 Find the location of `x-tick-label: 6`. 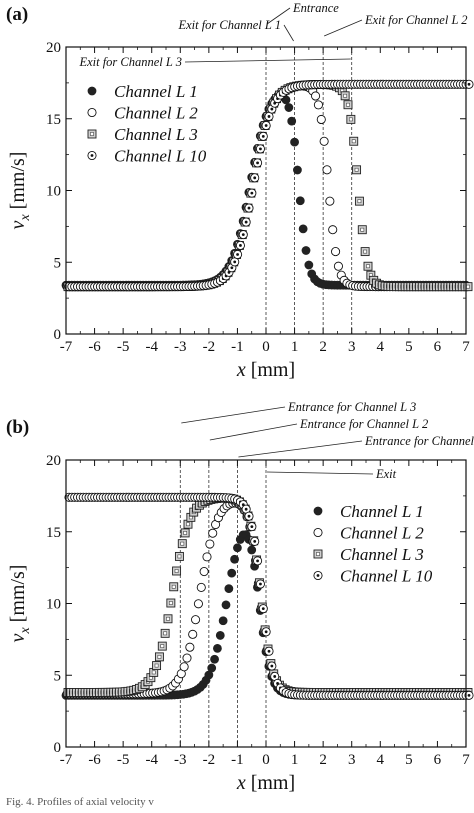

x-tick-label: 6 is located at coordinates (438, 760).